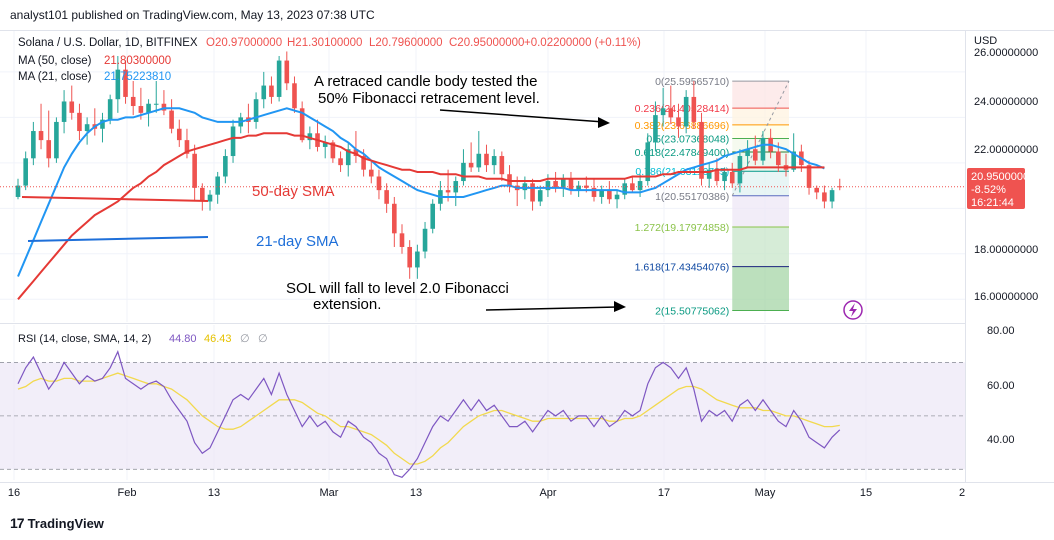  What do you see at coordinates (347, 304) in the screenshot?
I see `fall-text-line2: extension.` at bounding box center [347, 304].